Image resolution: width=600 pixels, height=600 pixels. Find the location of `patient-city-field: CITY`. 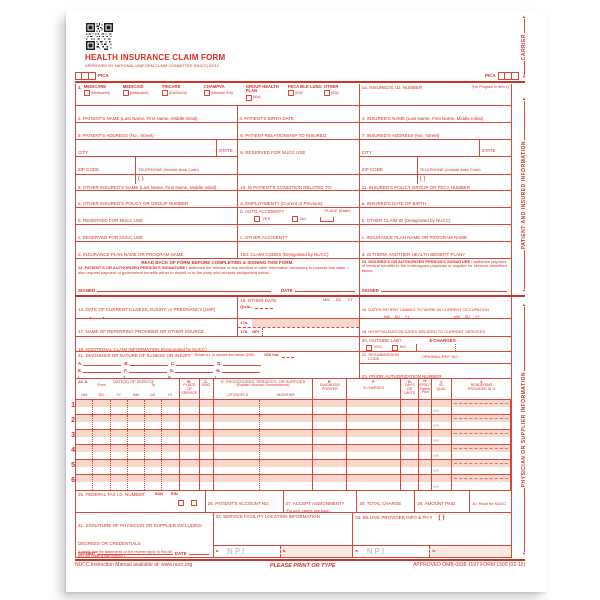

patient-city-field: CITY is located at coordinates (146, 148).